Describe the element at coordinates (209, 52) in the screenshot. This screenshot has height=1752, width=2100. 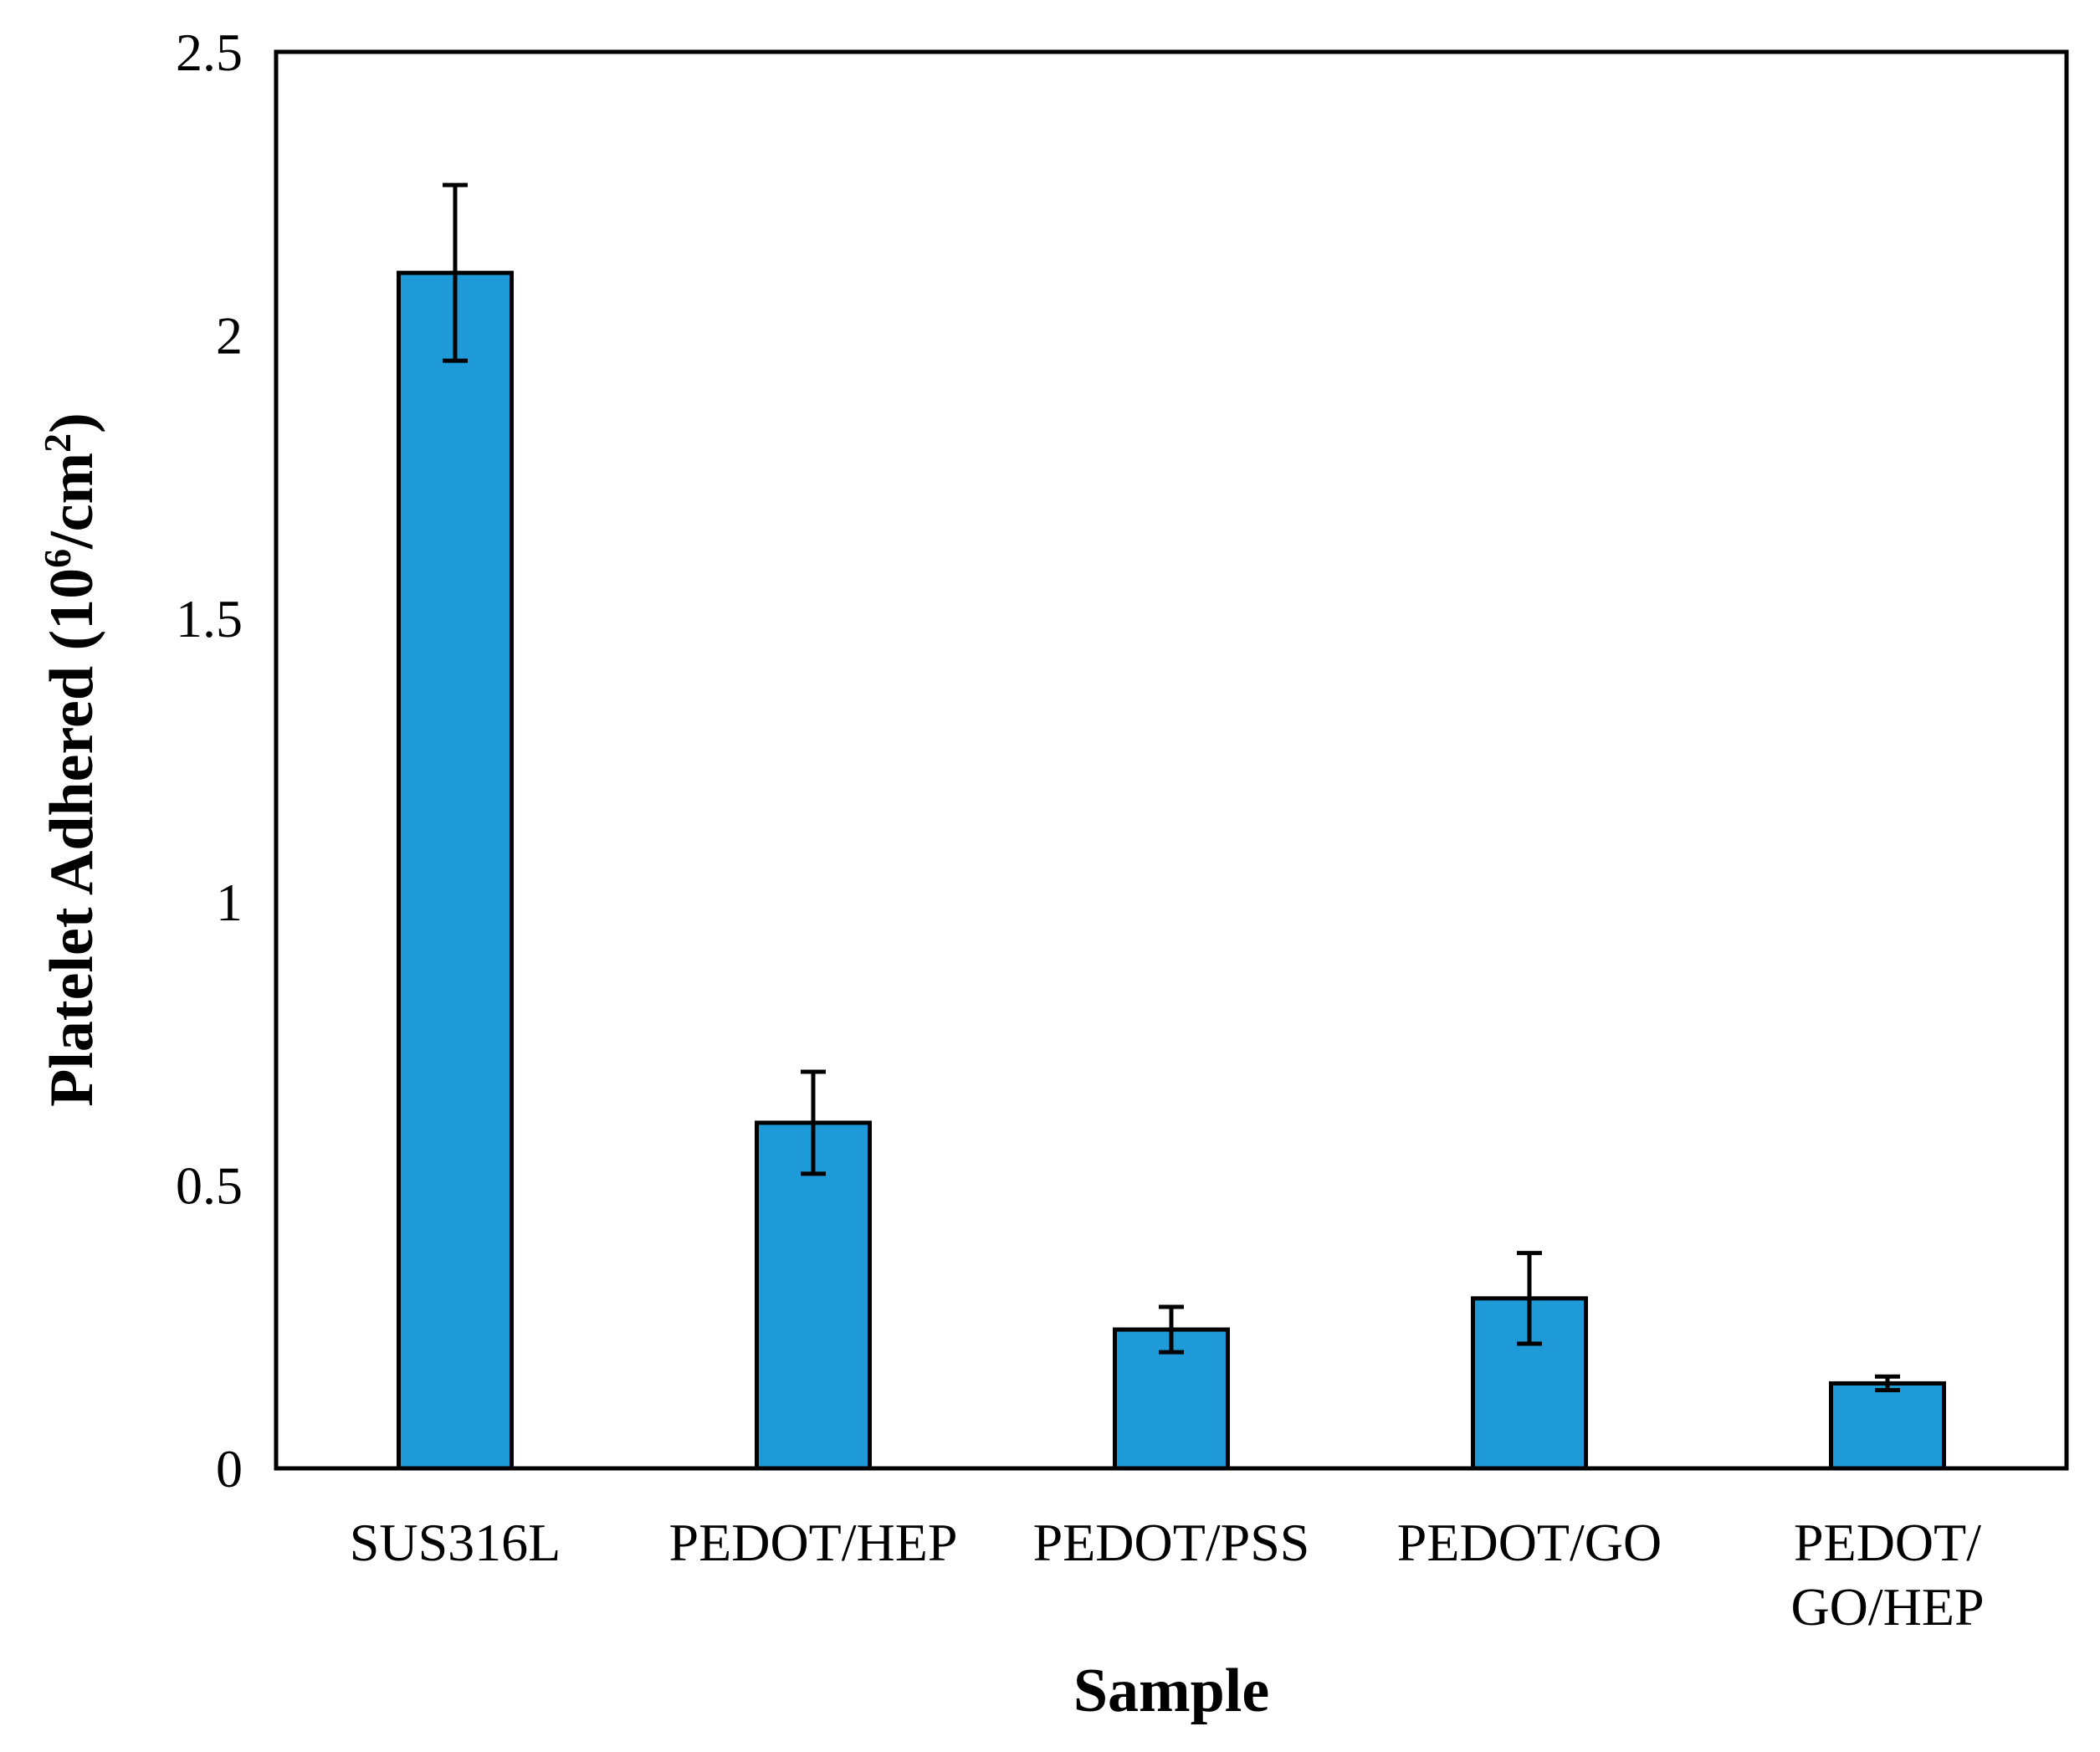
I see `y-tick-label: 2.5` at that location.